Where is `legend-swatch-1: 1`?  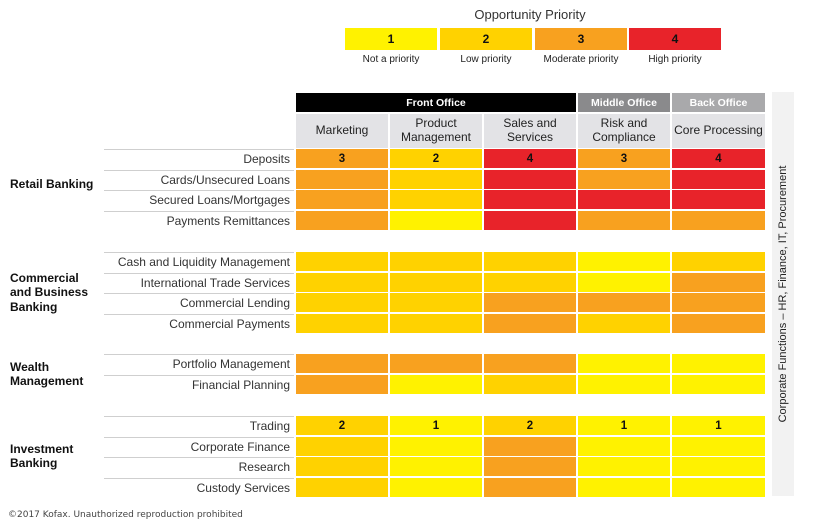 legend-swatch-1: 1 is located at coordinates (391, 39).